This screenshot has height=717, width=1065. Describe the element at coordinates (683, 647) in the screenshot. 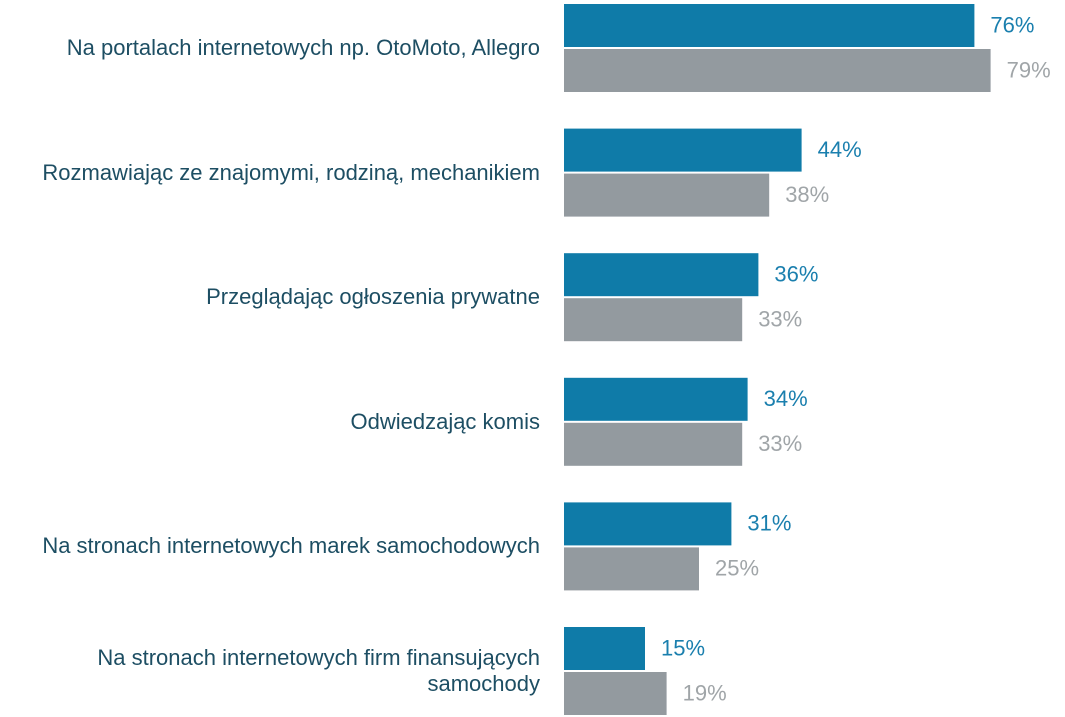

I see `value-label: 15%` at that location.